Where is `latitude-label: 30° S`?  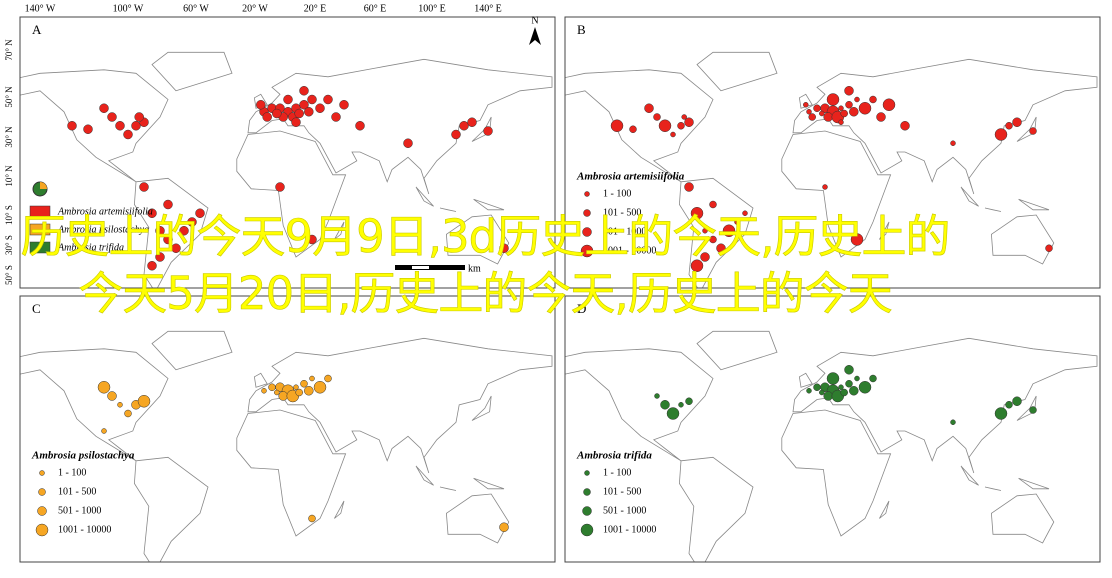
latitude-label: 30° S is located at coordinates (9, 245).